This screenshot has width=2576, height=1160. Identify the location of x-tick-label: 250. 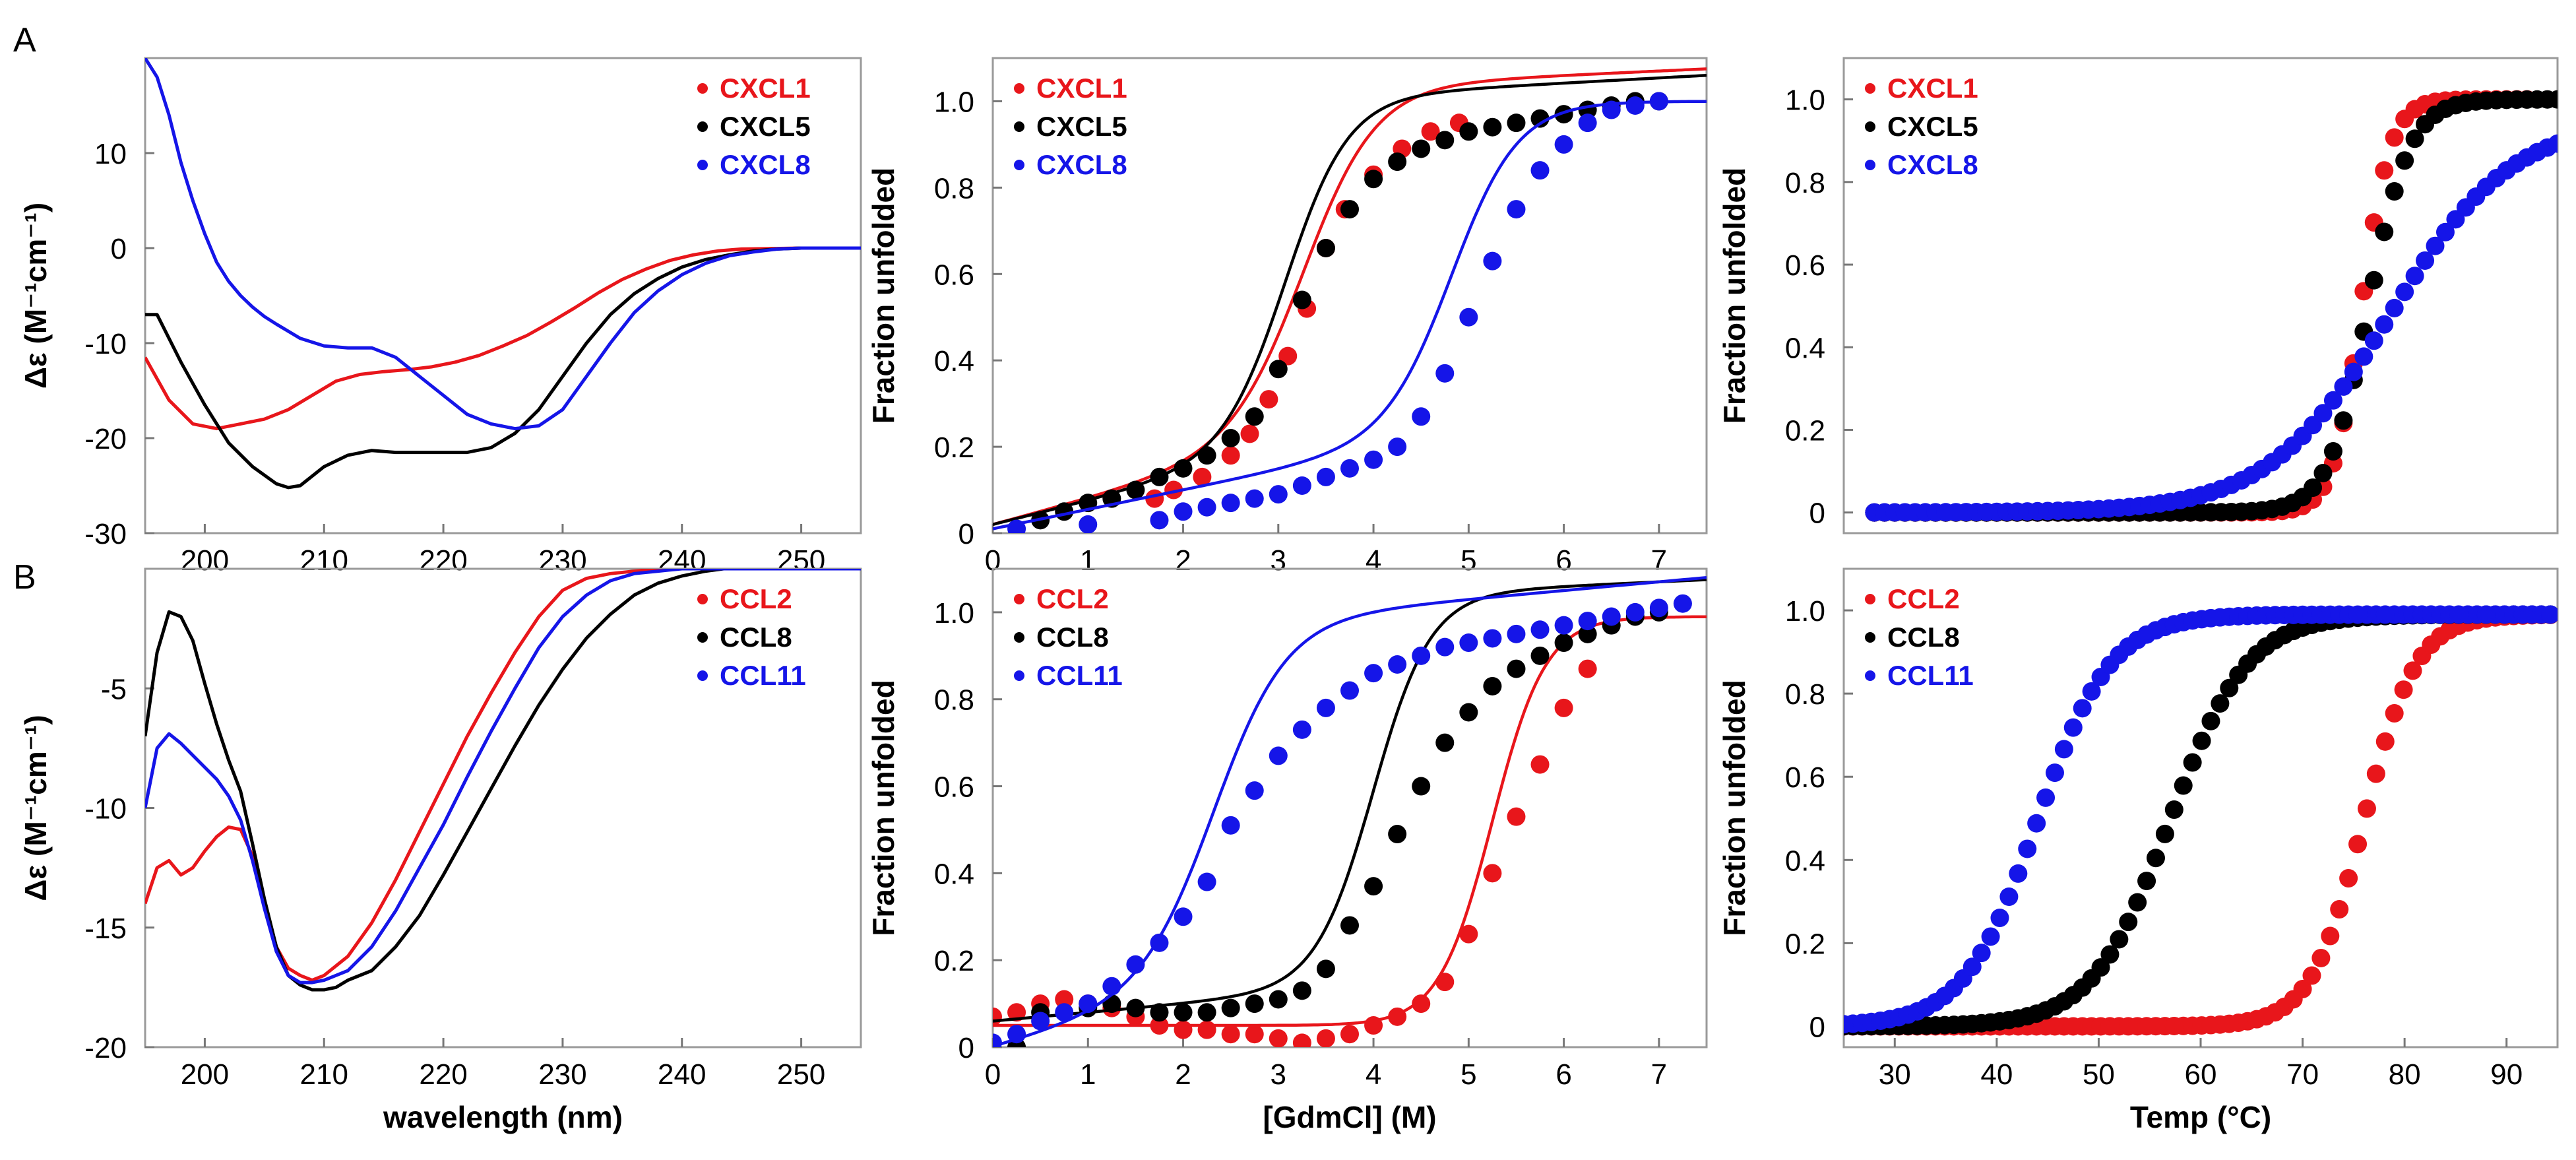
(801, 560).